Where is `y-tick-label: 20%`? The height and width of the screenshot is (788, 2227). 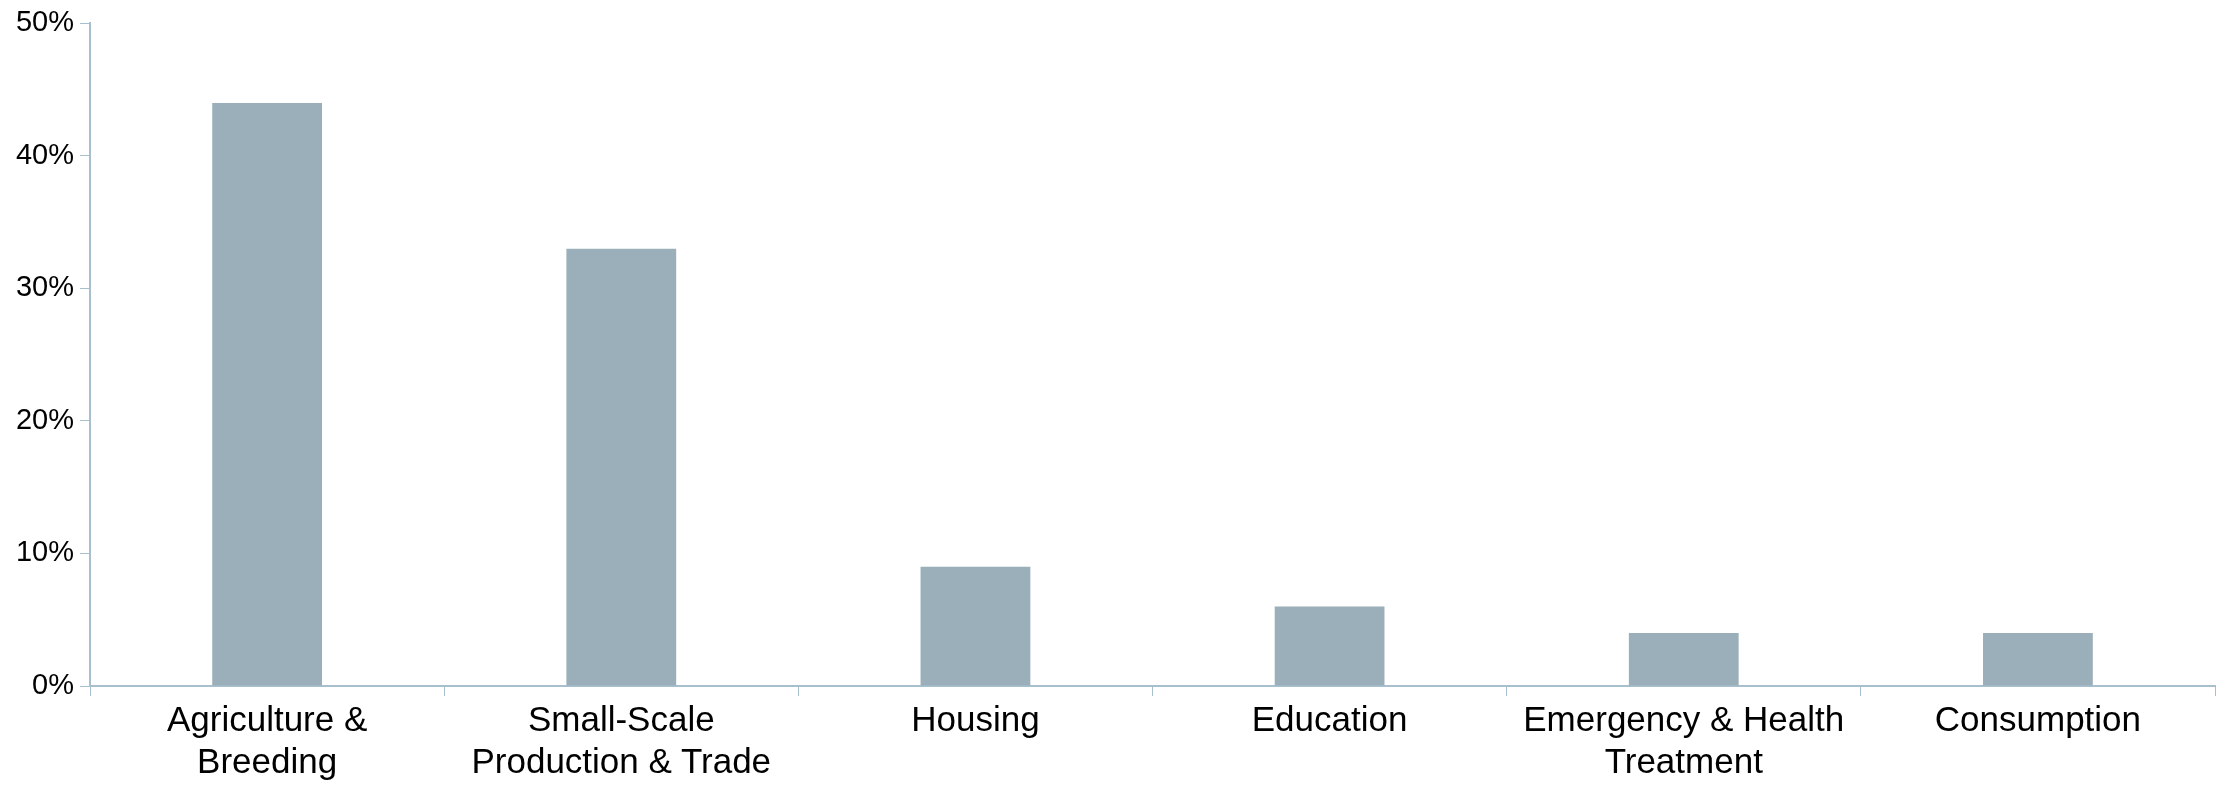
y-tick-label: 20% is located at coordinates (45, 418).